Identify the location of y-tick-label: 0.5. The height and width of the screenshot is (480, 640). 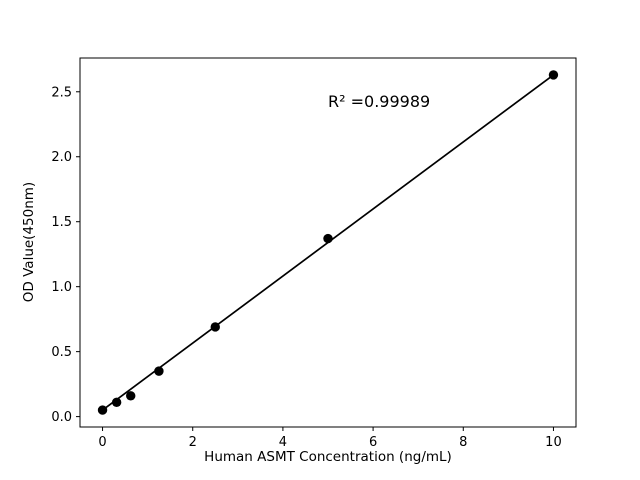
(61, 352).